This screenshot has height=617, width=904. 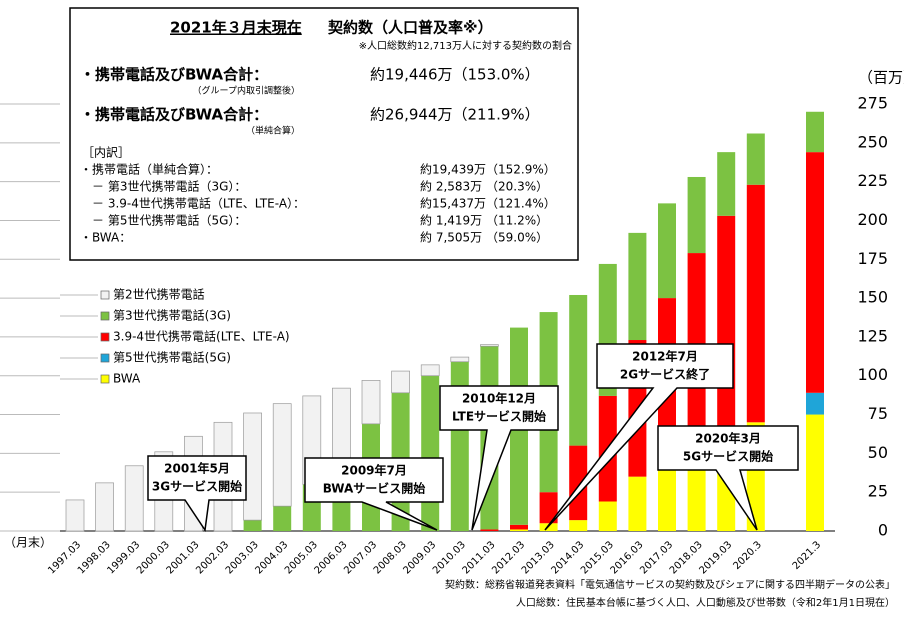 I want to click on breakdown-value: 約15,437万（121.4%）, so click(x=488, y=203).